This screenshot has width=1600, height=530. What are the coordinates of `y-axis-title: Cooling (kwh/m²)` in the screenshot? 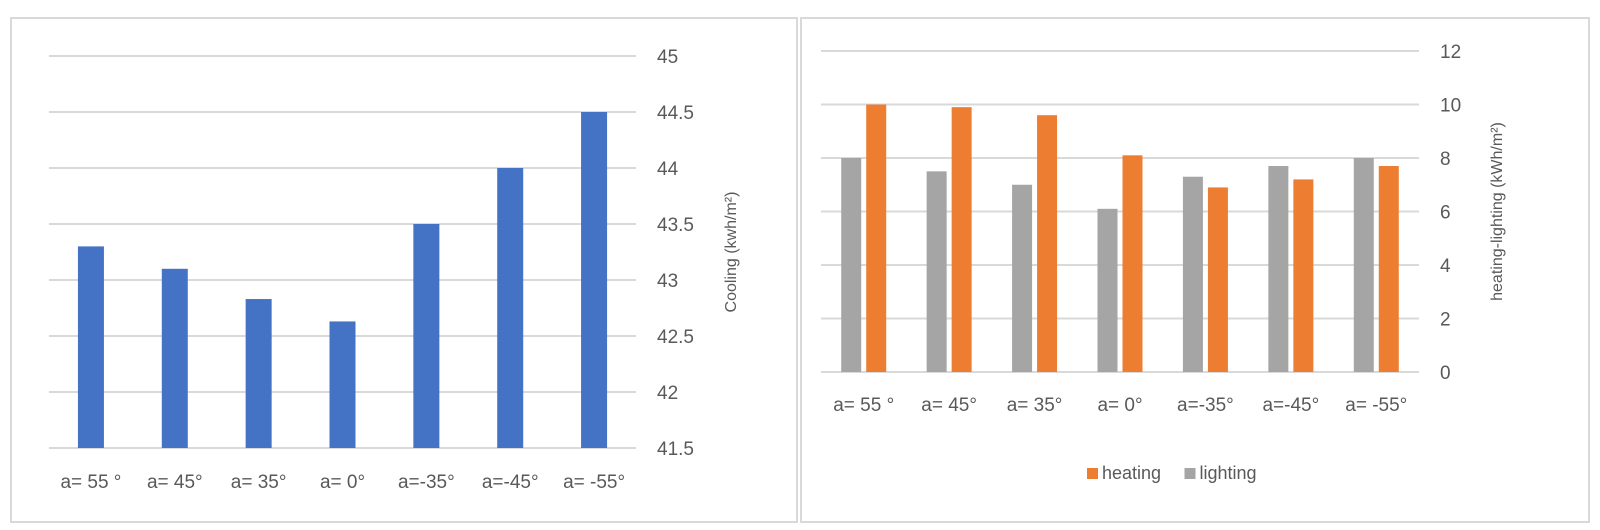 It's located at (731, 252).